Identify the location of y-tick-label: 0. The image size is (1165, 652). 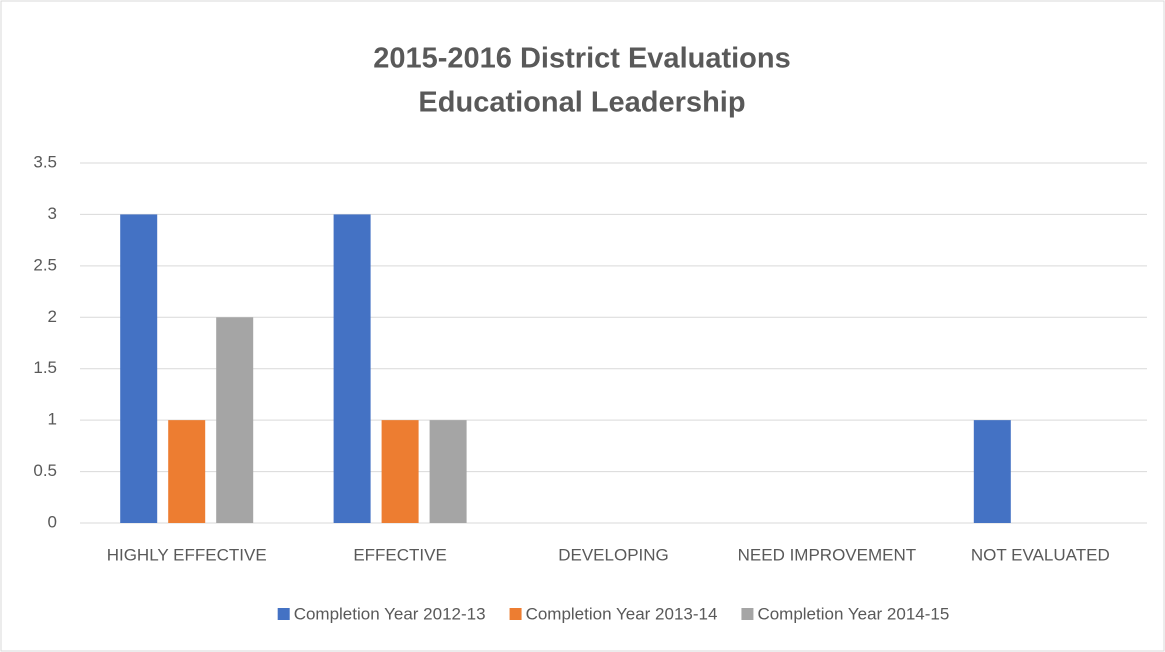
(52, 521).